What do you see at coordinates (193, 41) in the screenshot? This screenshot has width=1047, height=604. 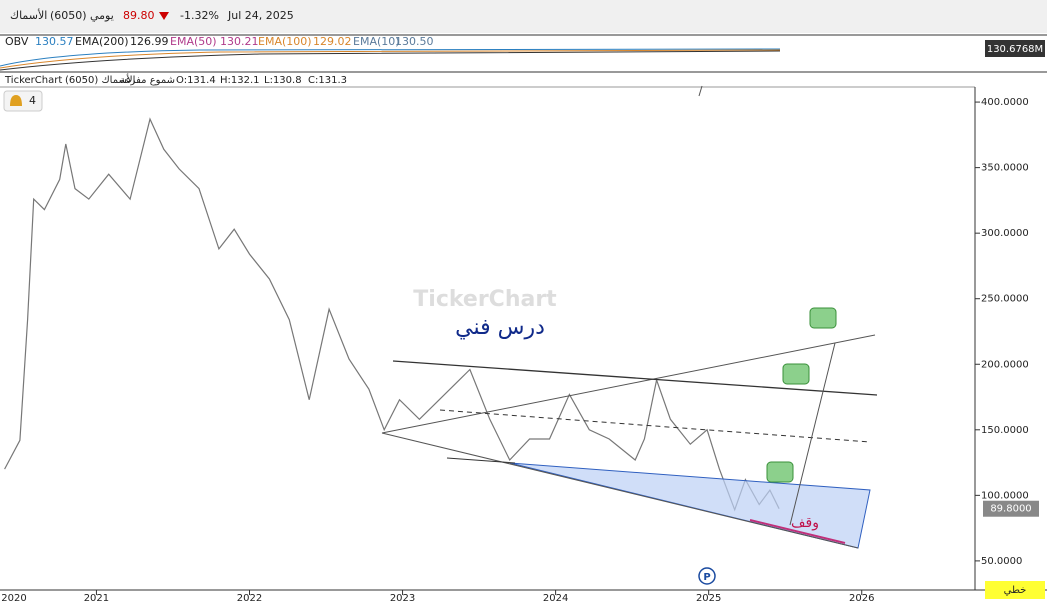 I see `ema50-label: EMA(50)` at bounding box center [193, 41].